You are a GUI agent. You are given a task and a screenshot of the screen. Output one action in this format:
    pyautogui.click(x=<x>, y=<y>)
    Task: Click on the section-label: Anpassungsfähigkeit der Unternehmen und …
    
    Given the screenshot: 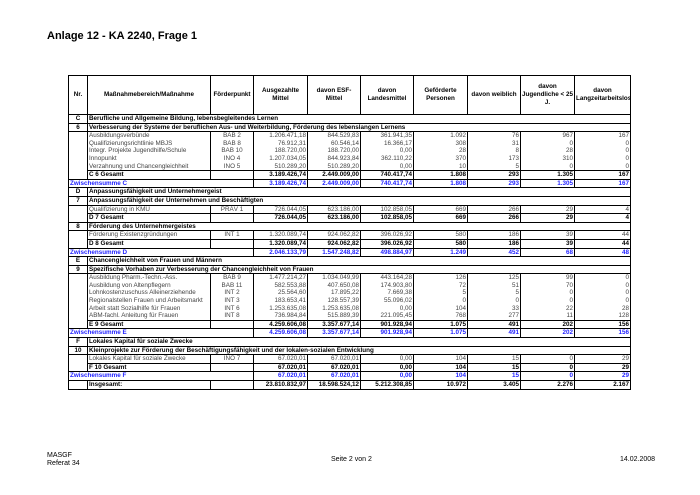 What is the action you would take?
    pyautogui.click(x=359, y=200)
    